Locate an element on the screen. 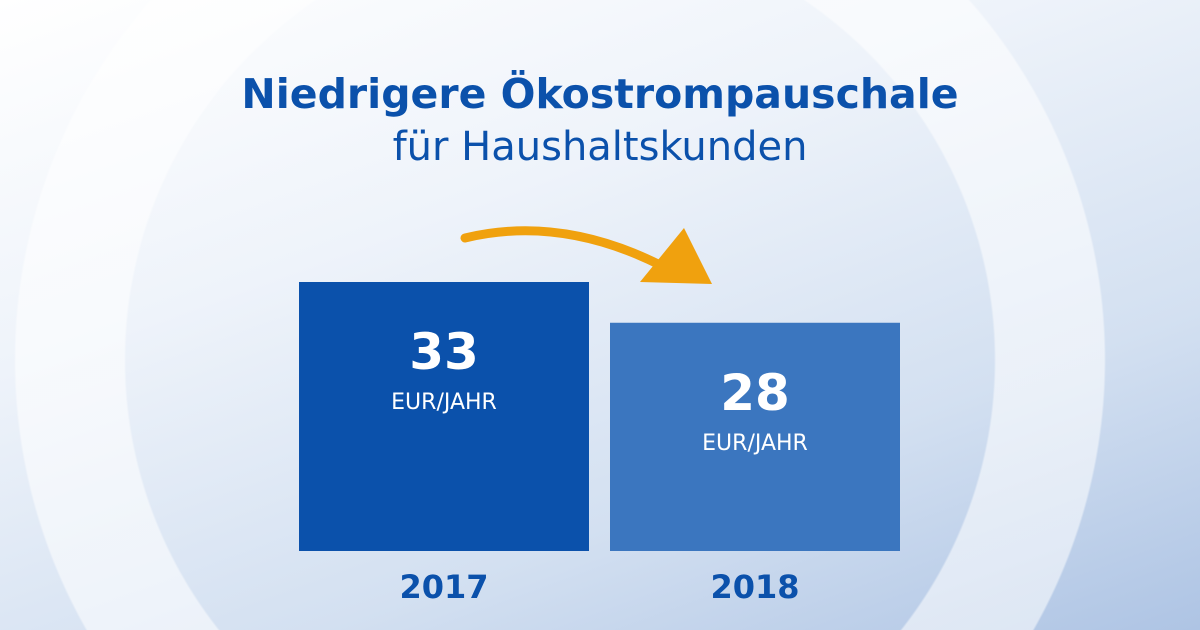  data-label-value: 28 is located at coordinates (755, 393).